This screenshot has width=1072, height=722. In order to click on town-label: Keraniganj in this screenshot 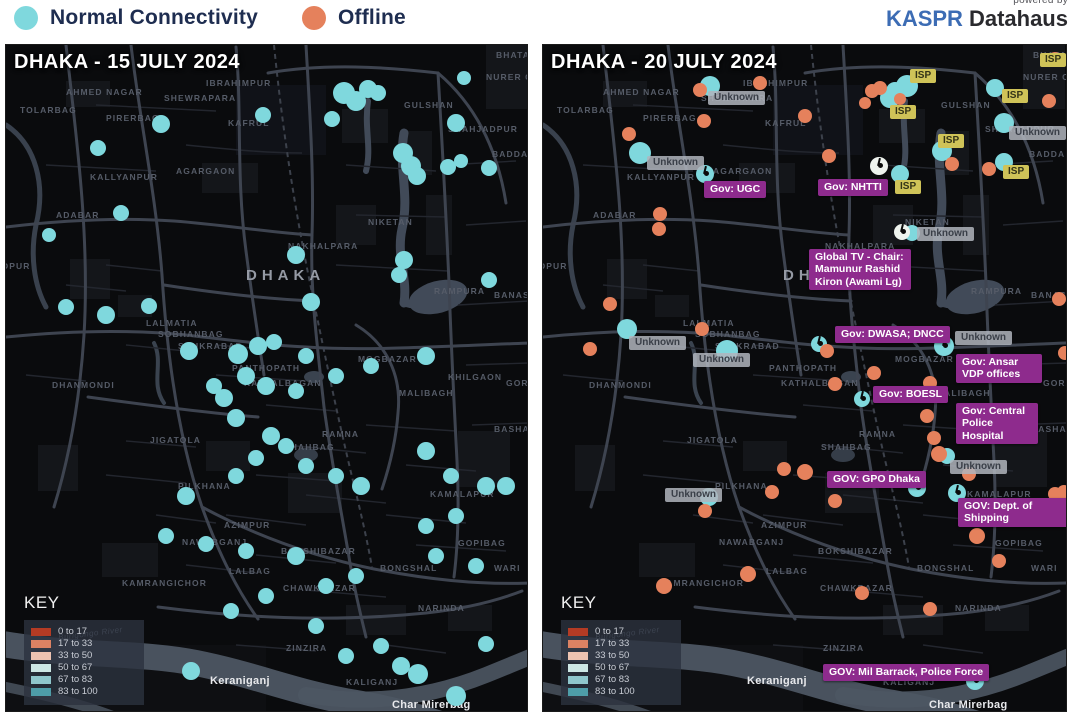, I will do `click(777, 681)`.